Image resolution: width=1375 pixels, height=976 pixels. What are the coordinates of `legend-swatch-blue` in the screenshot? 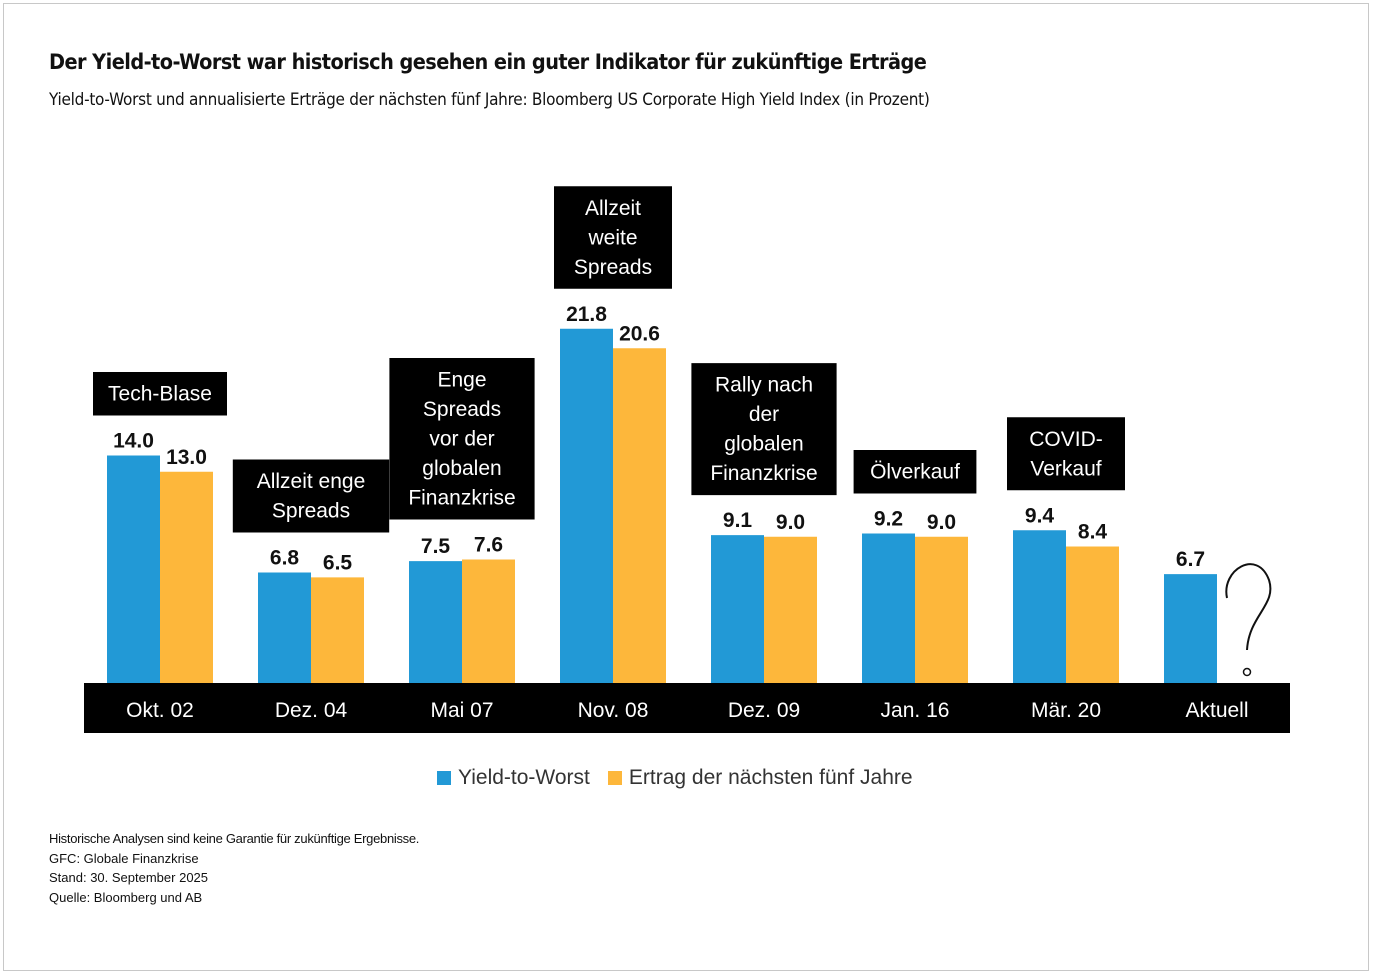 It's located at (444, 778).